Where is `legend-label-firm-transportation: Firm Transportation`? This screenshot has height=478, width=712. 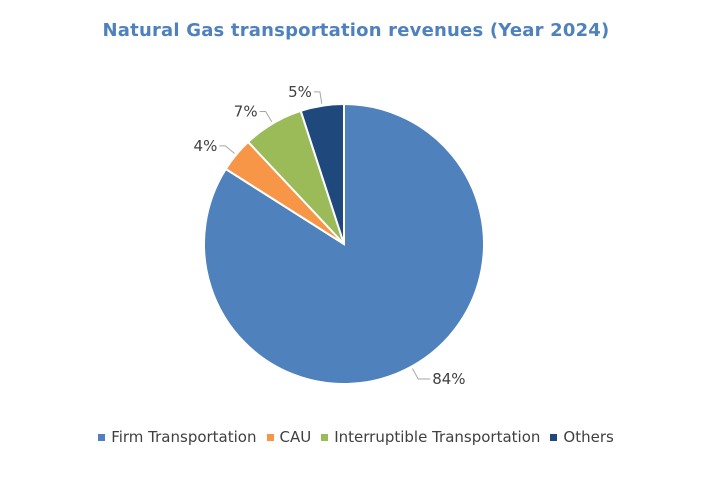 legend-label-firm-transportation: Firm Transportation is located at coordinates (184, 437).